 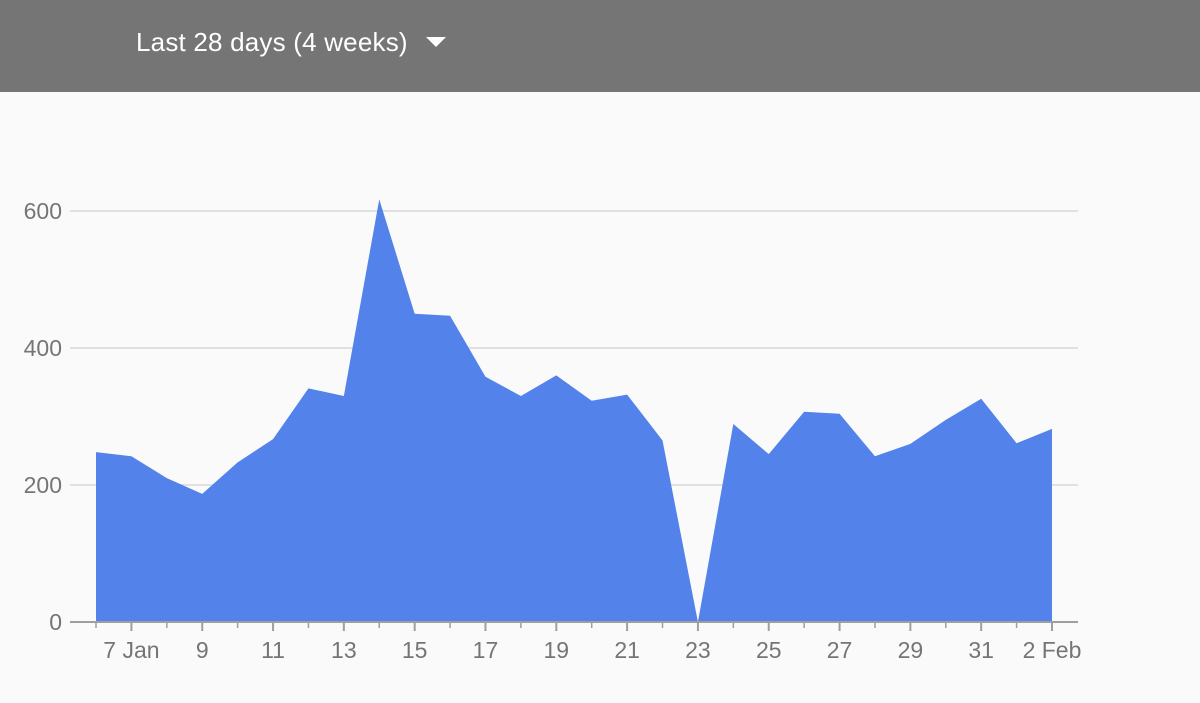 What do you see at coordinates (840, 650) in the screenshot?
I see `x-tick-label: 27` at bounding box center [840, 650].